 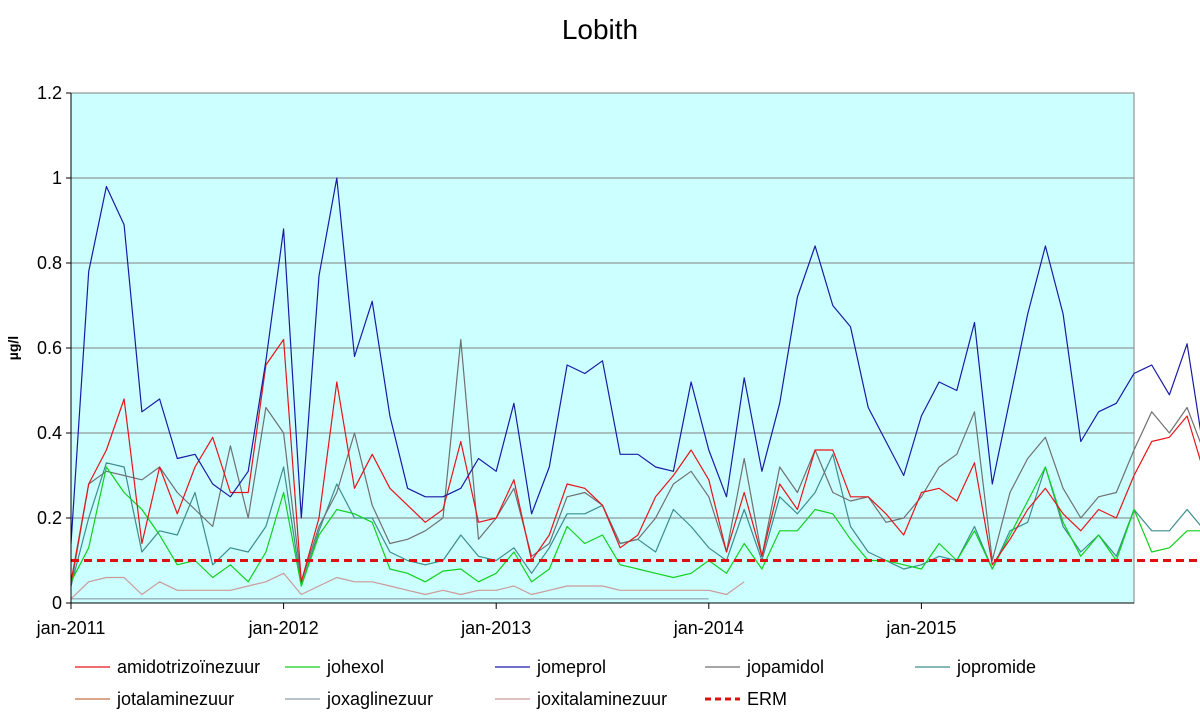 I want to click on y-tick-label: 0.2, so click(x=49, y=518).